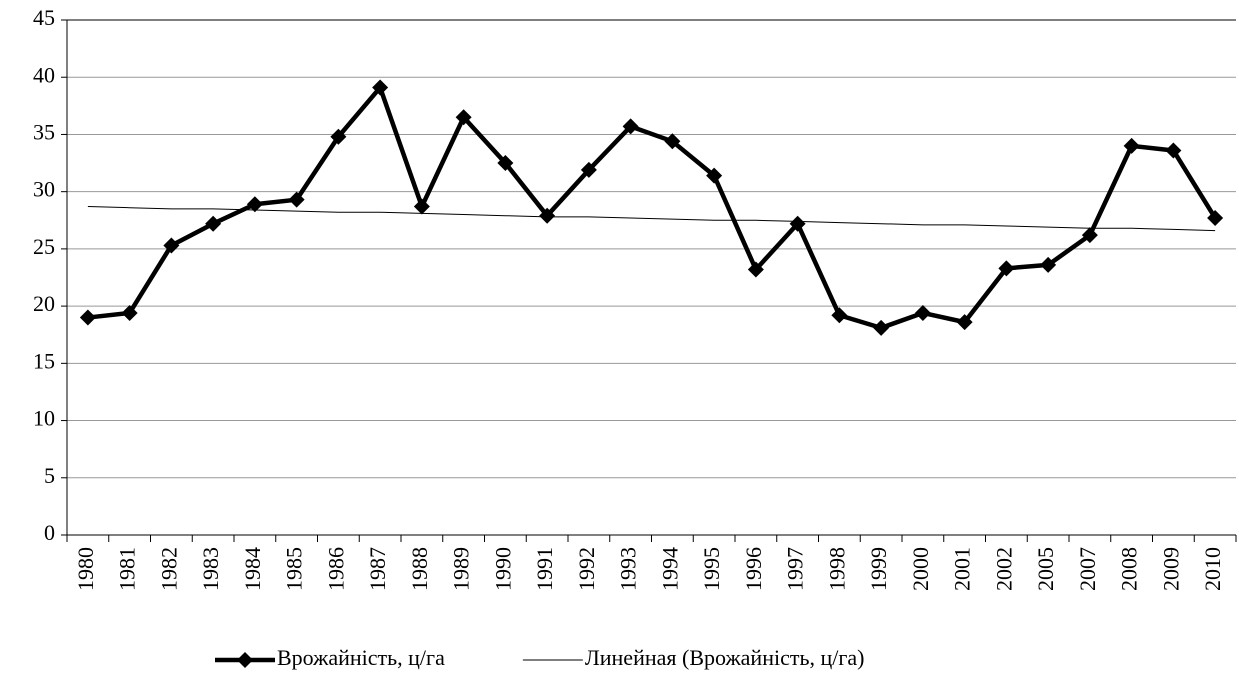 This screenshot has height=678, width=1239. Describe the element at coordinates (753, 569) in the screenshot. I see `x-tick-label: 1996` at that location.